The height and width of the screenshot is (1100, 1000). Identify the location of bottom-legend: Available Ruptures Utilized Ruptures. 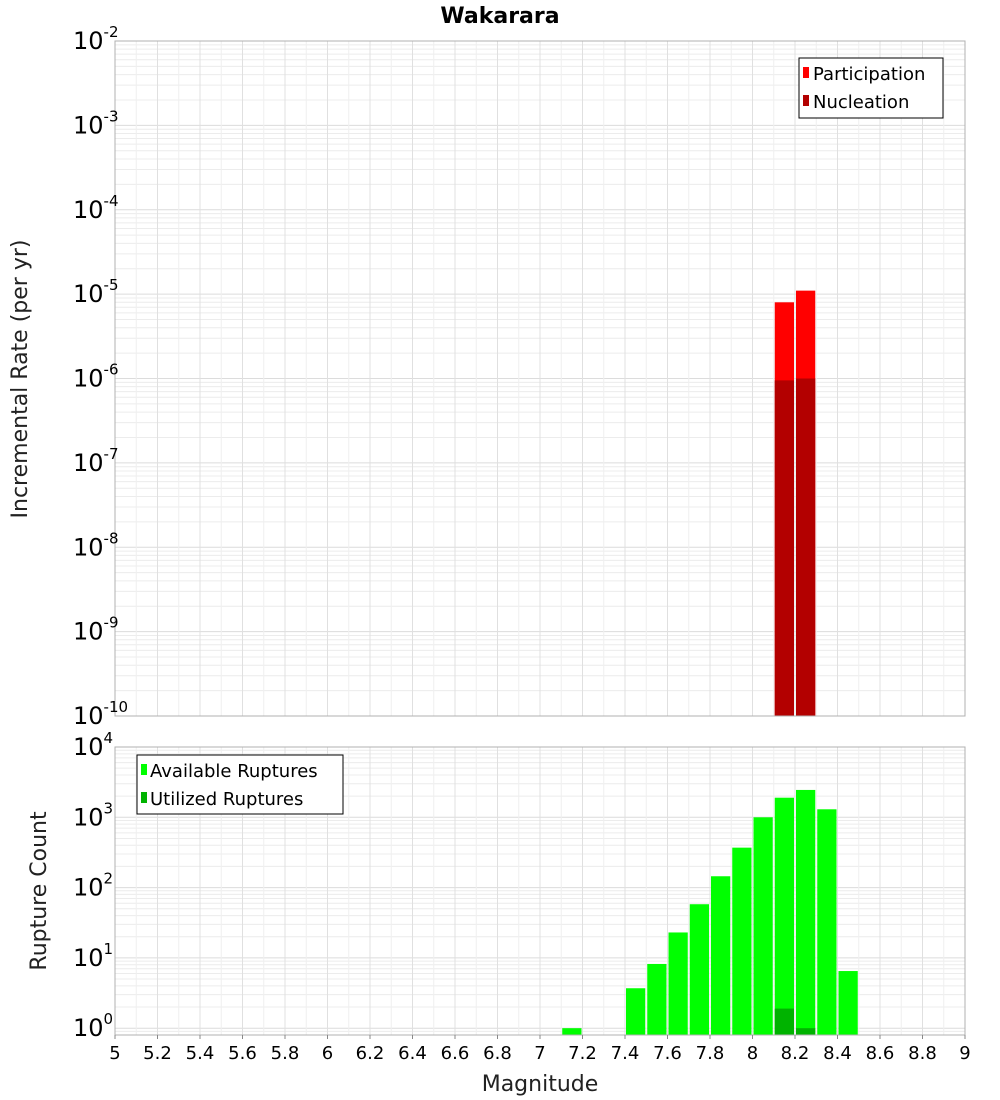
(240, 784).